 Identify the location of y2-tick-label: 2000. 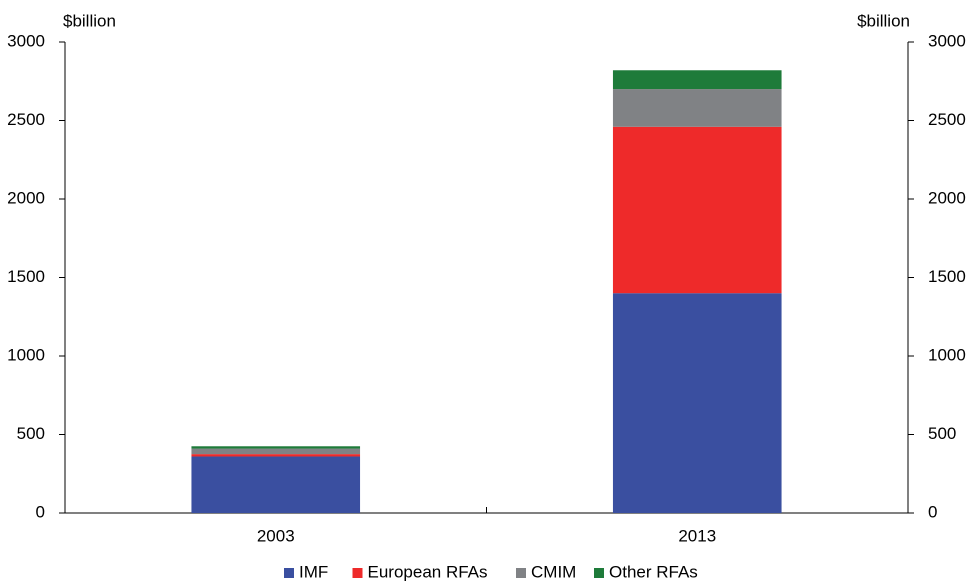
(947, 197).